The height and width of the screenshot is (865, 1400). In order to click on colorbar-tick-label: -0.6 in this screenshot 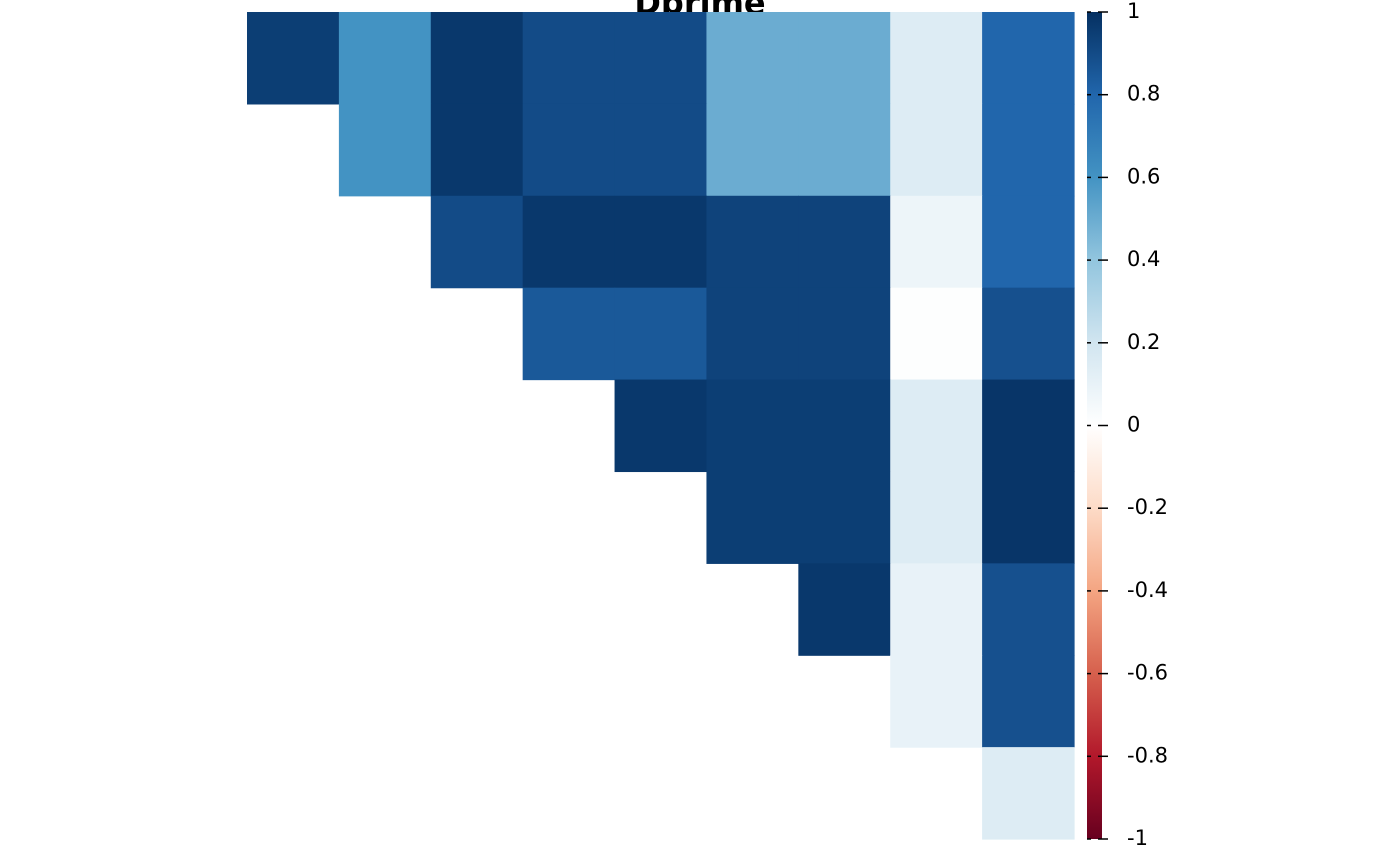, I will do `click(1147, 673)`.